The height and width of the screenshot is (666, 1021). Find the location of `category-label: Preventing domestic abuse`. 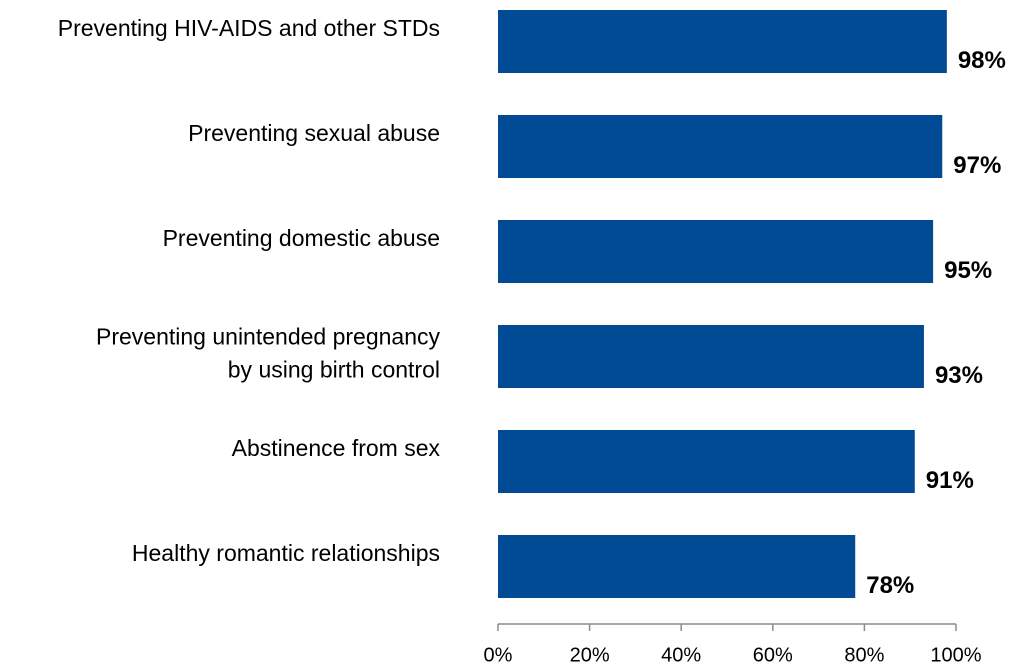

category-label: Preventing domestic abuse is located at coordinates (301, 238).